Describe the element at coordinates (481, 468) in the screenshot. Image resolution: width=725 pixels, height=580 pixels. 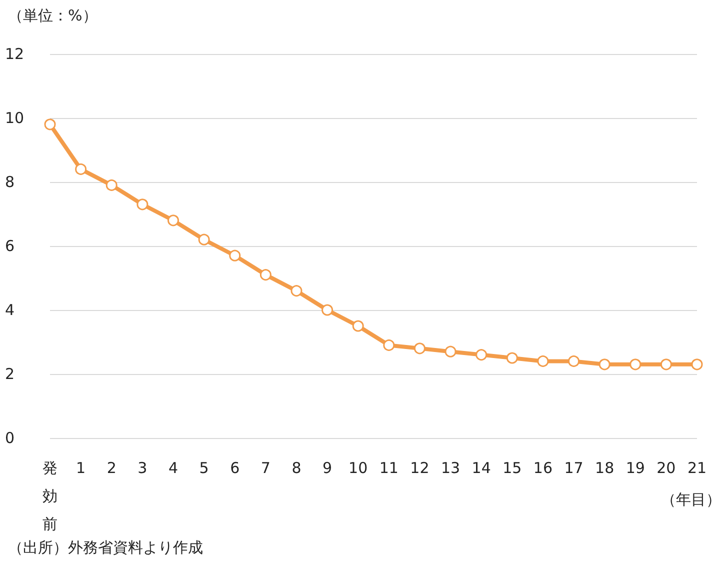
I see `x-tick-label: 14` at that location.